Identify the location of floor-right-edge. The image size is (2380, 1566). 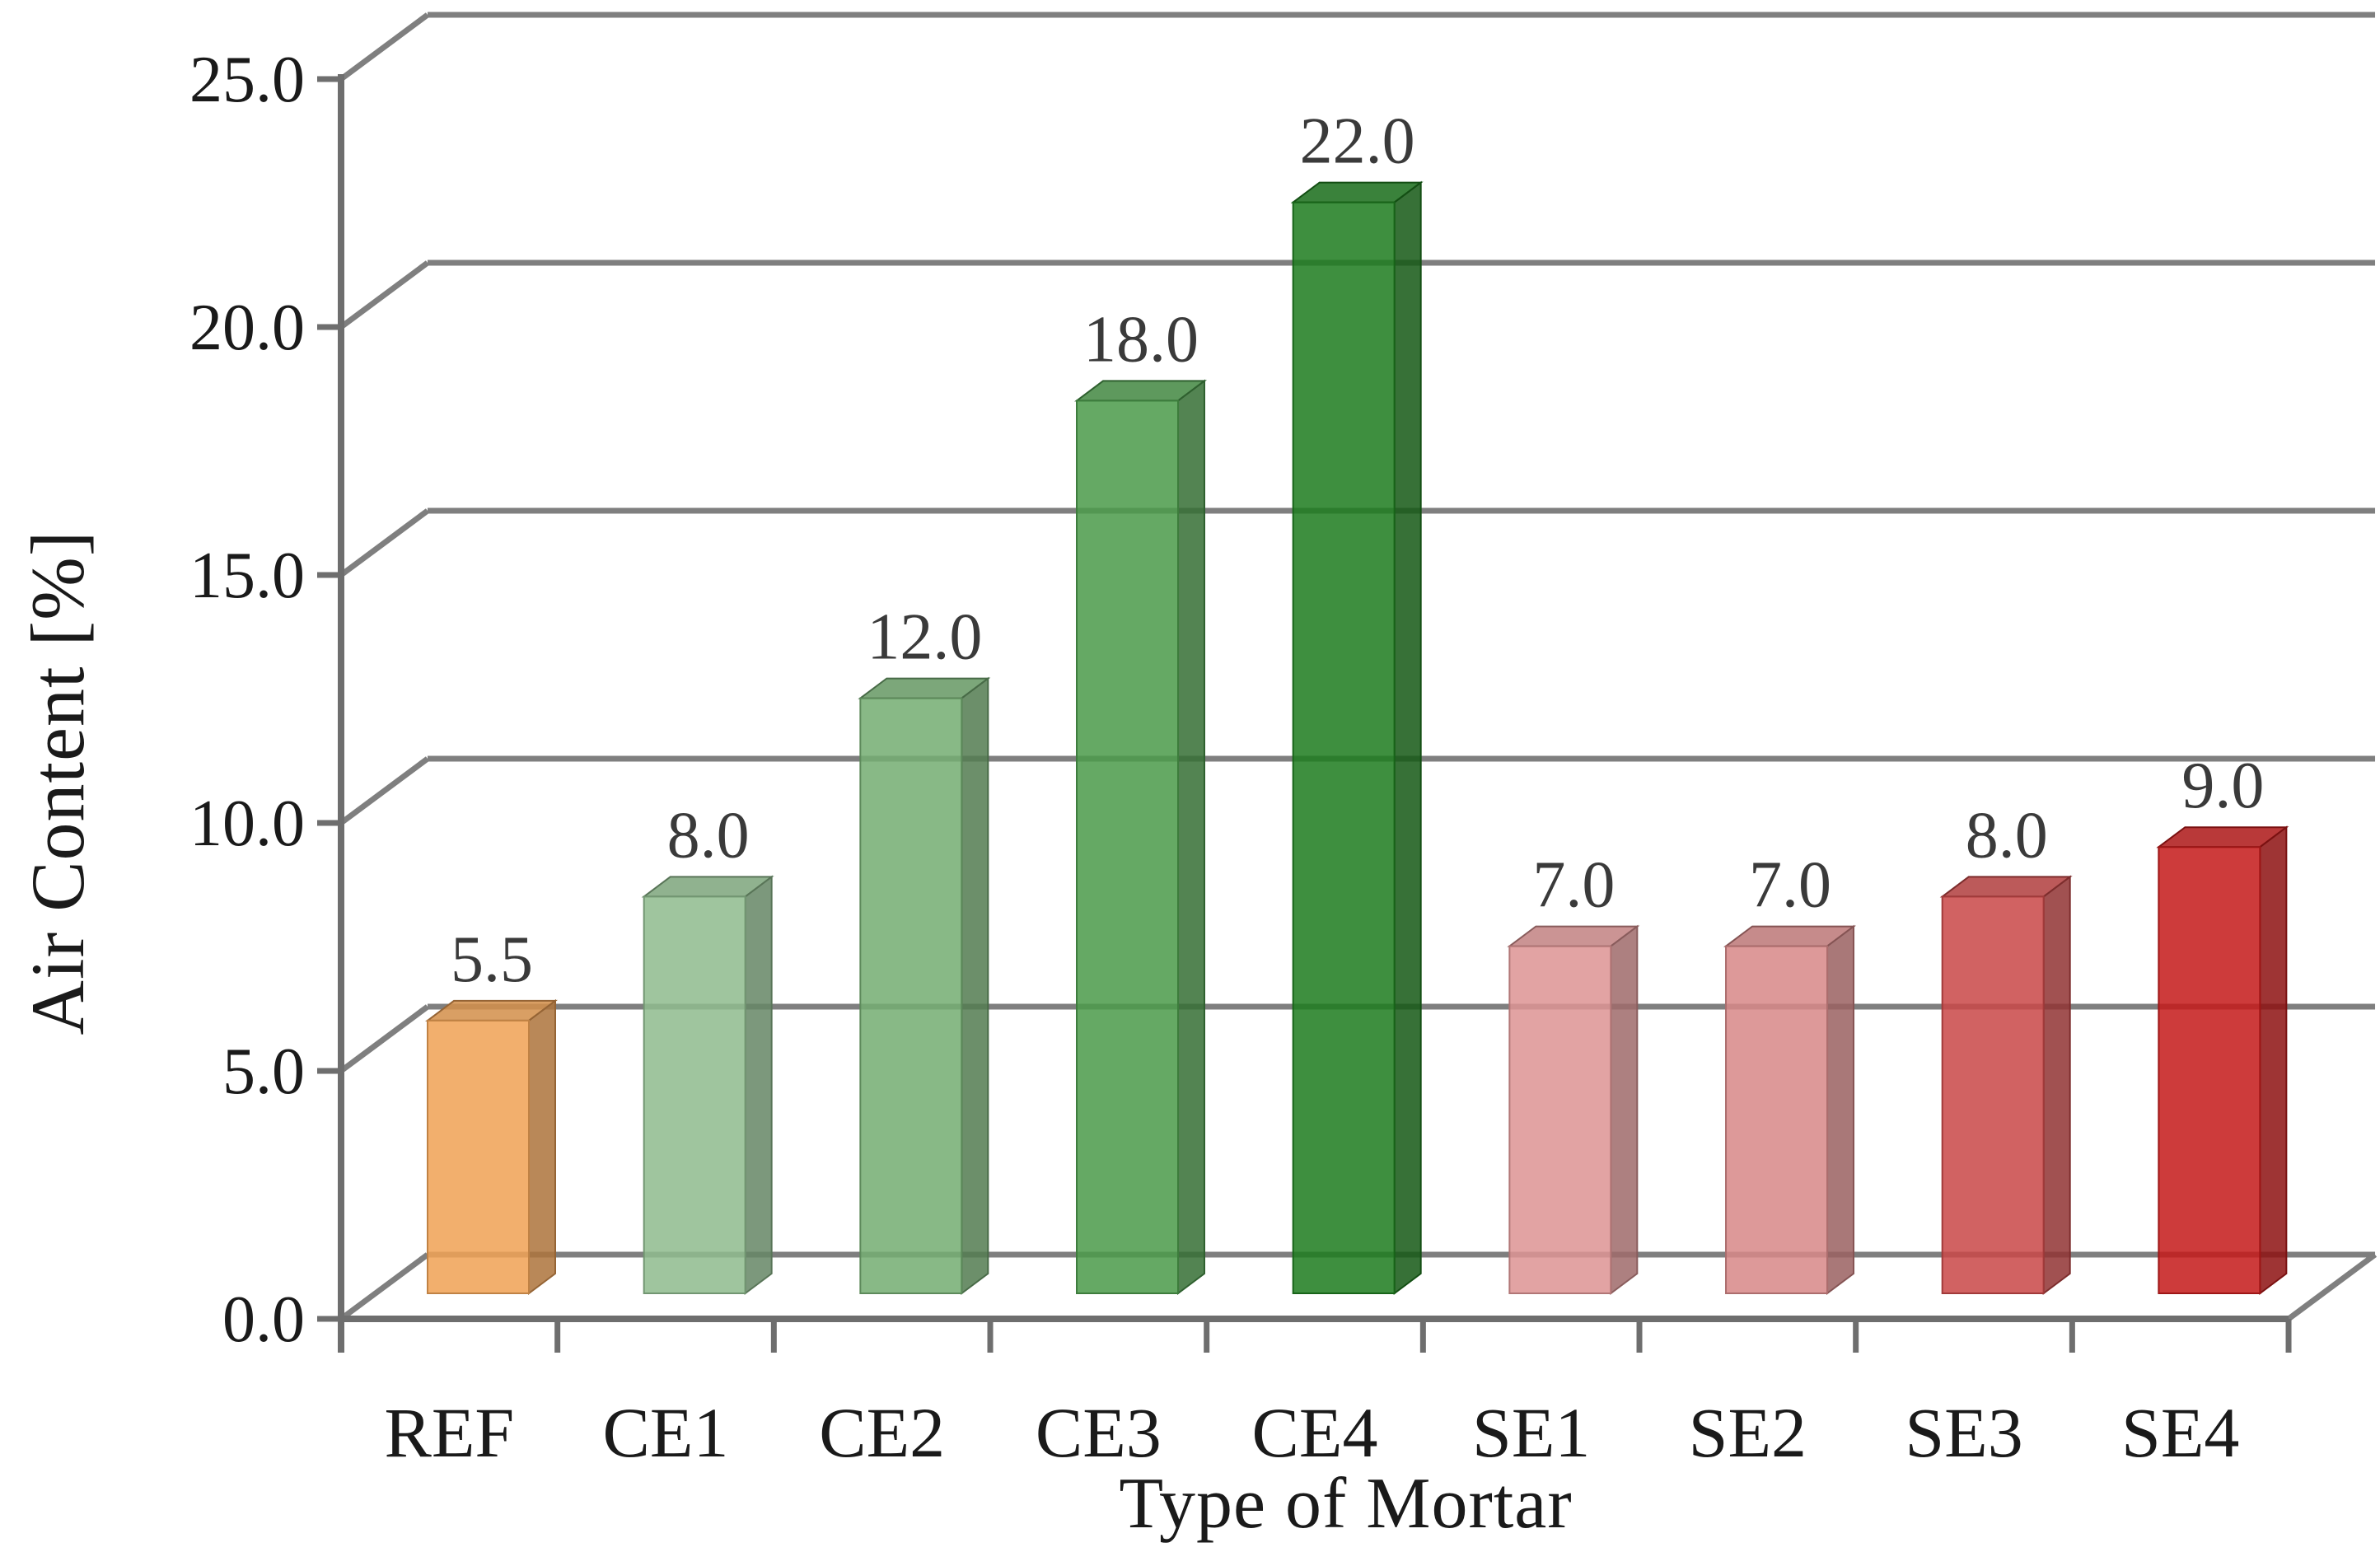
(2332, 1286).